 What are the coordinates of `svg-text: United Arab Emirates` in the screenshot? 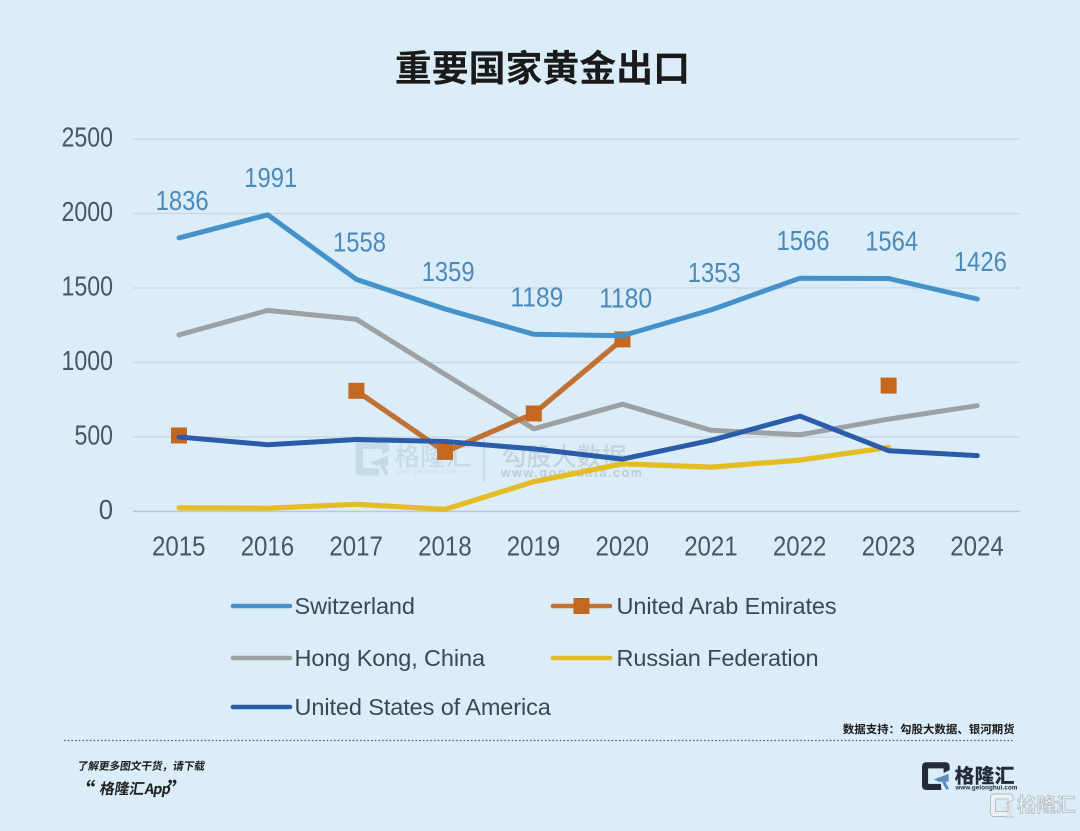 It's located at (727, 606).